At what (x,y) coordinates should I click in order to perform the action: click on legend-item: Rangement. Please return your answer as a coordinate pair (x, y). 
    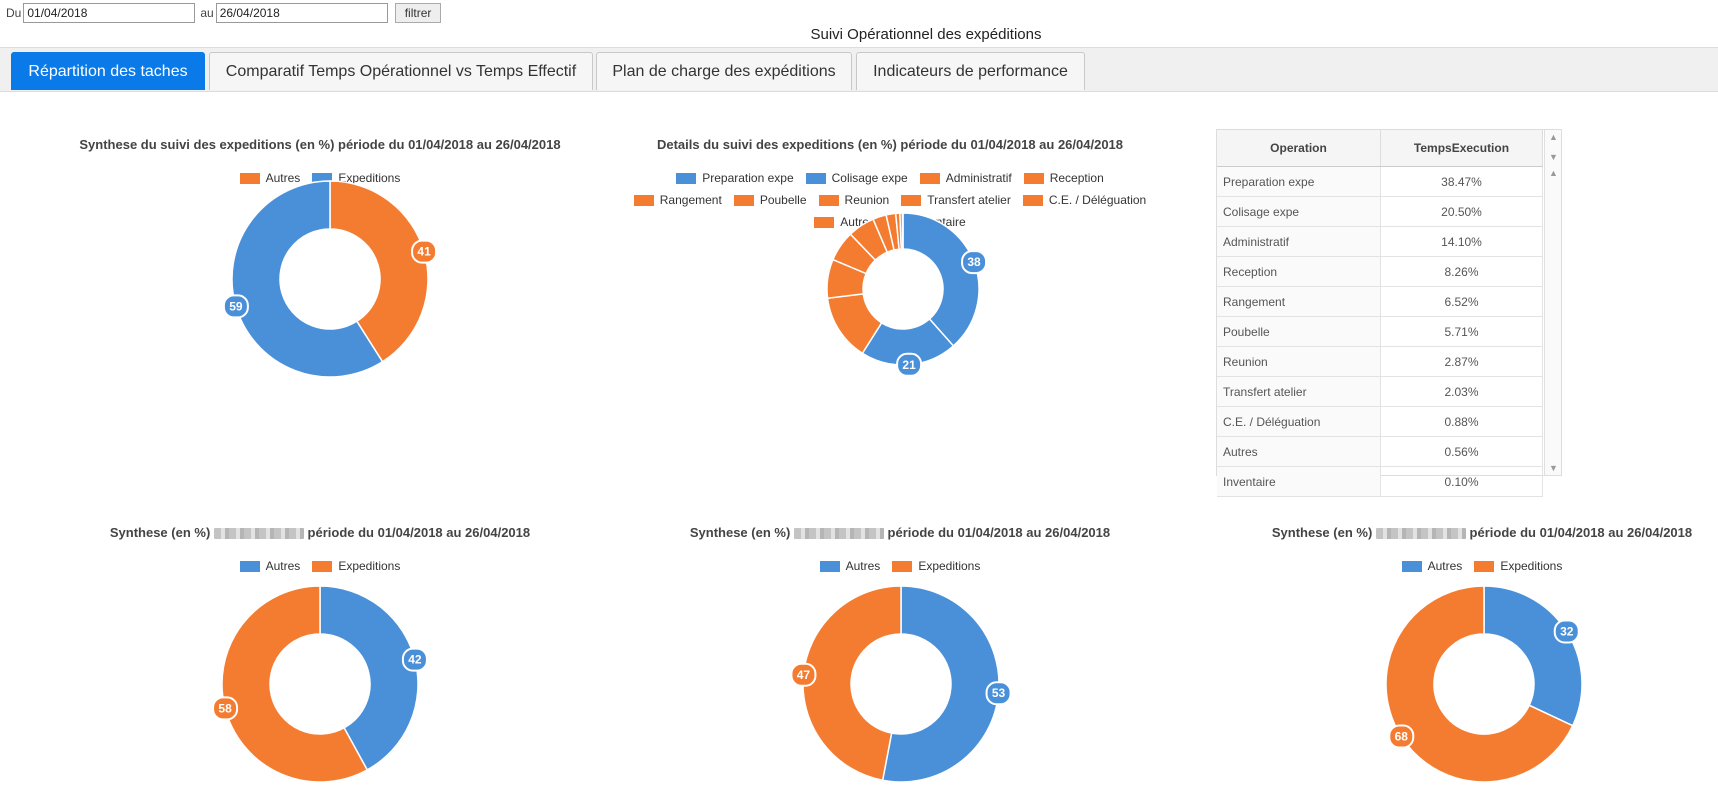
    Looking at the image, I should click on (677, 200).